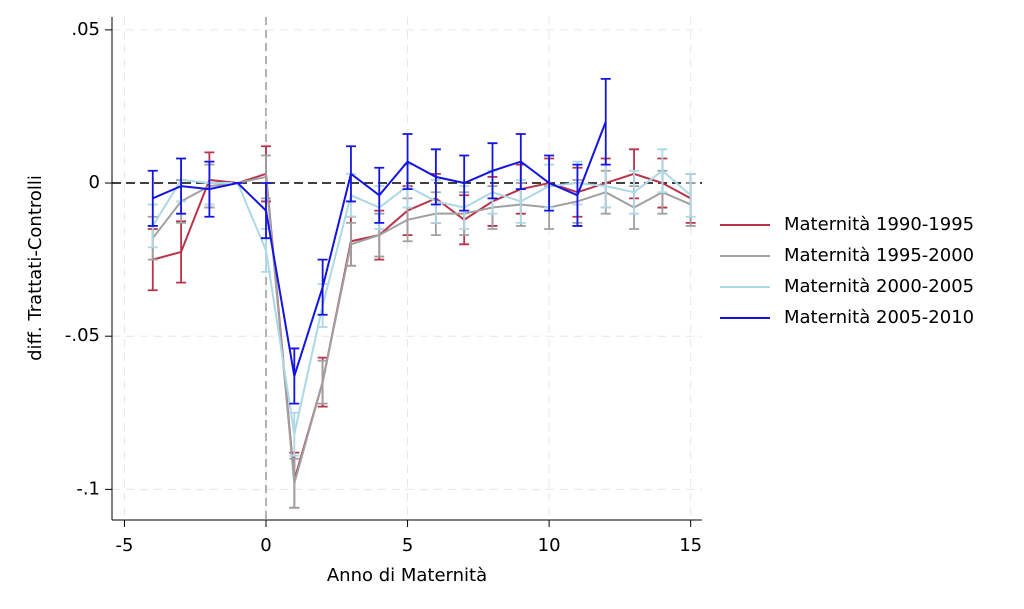 This screenshot has height=609, width=1024. I want to click on y-tick-label: .05, so click(85, 29).